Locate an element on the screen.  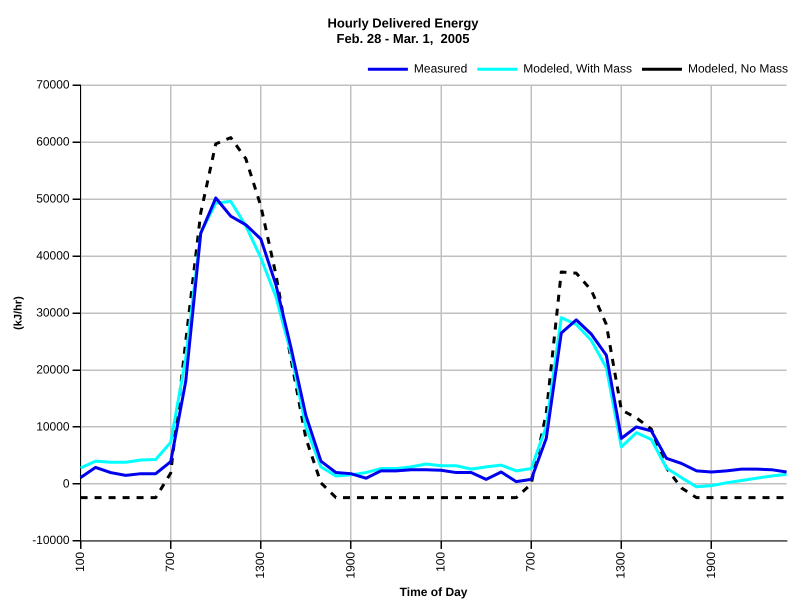
x-axis-title: Time of Day is located at coordinates (434, 592).